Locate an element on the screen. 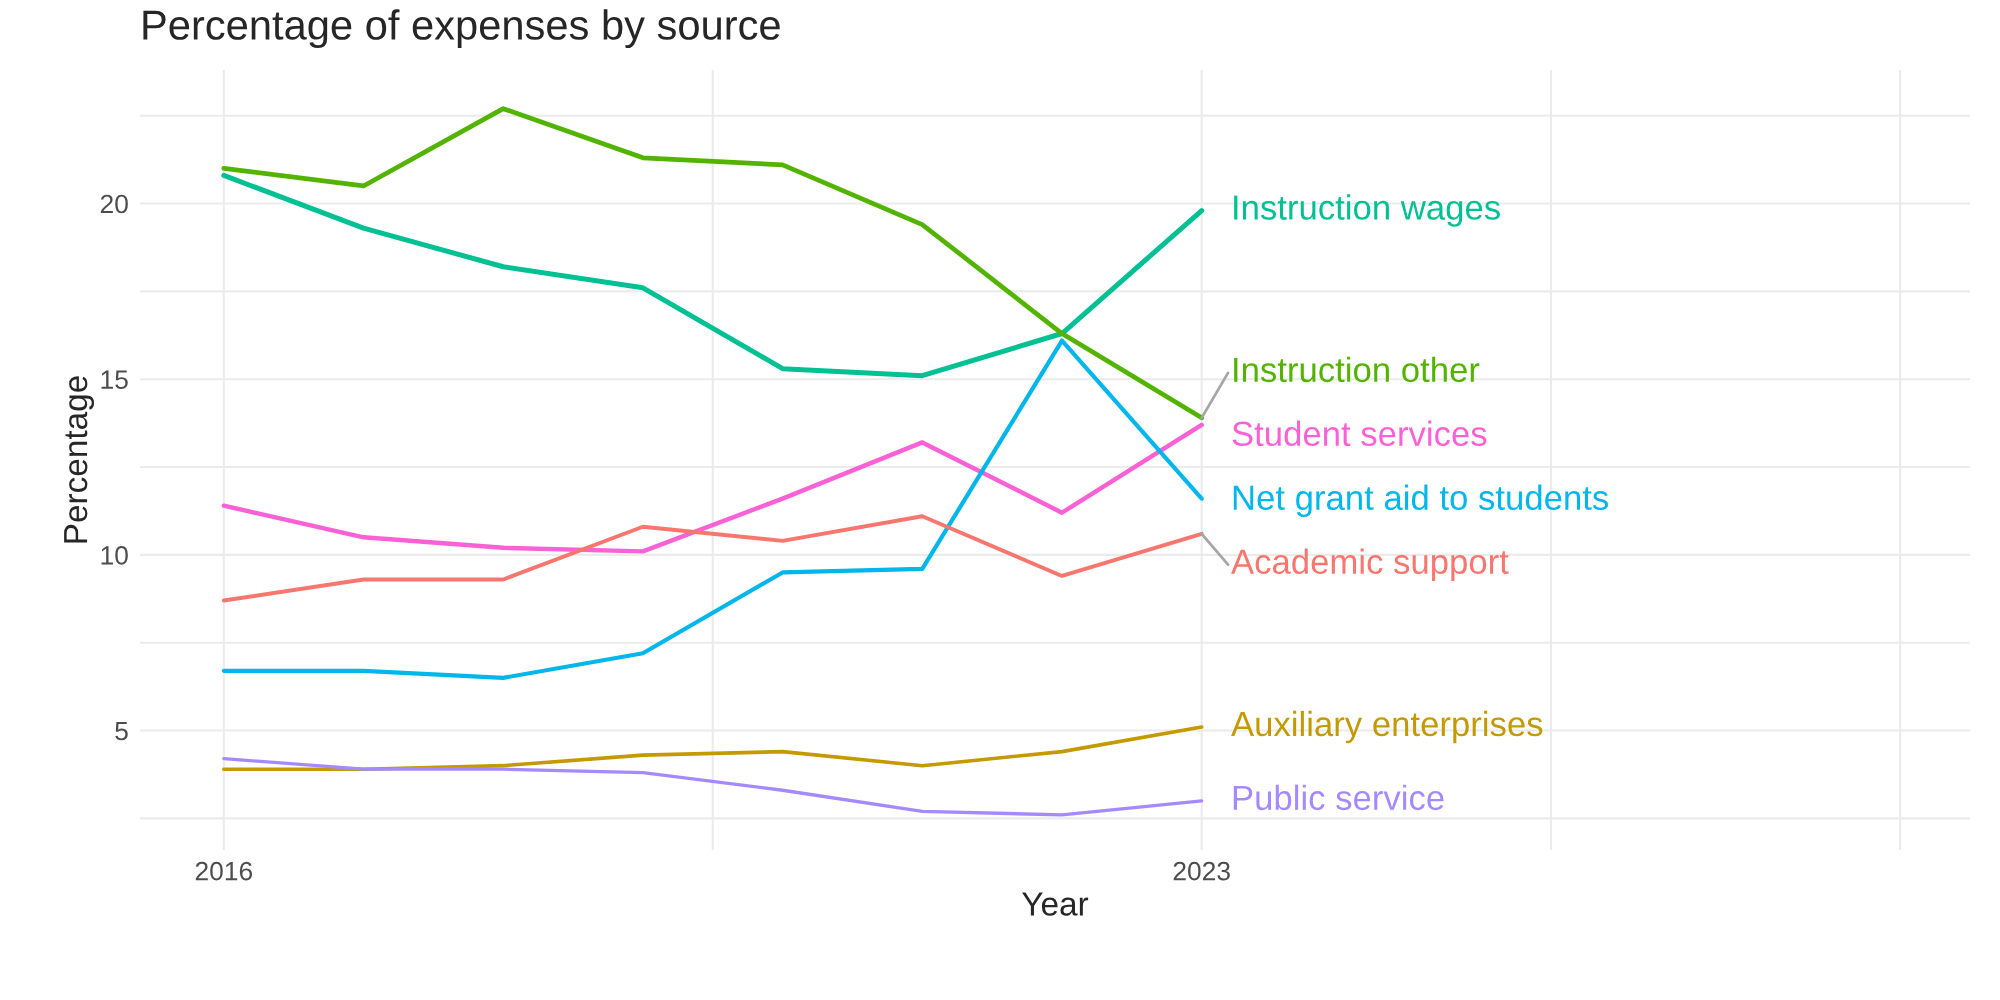 The image size is (2000, 1000). y-tick-label: 15 is located at coordinates (114, 380).